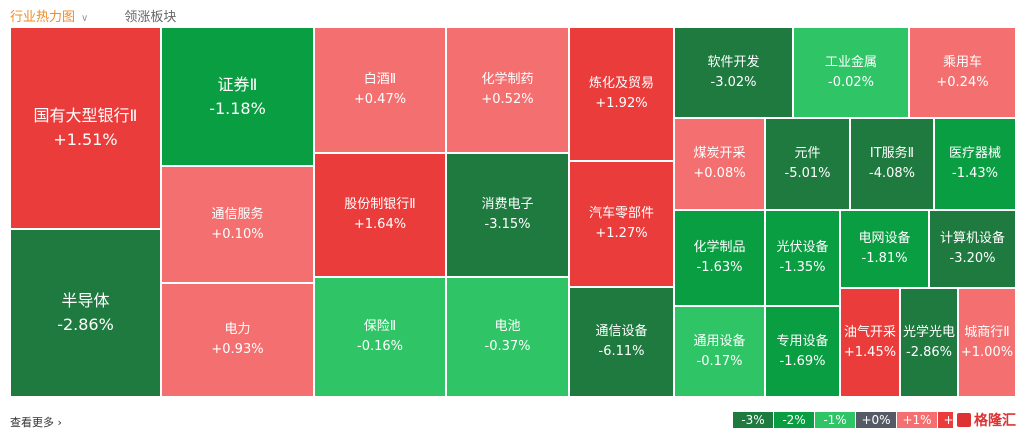  What do you see at coordinates (380, 326) in the screenshot?
I see `sector-name: 保险Ⅱ` at bounding box center [380, 326].